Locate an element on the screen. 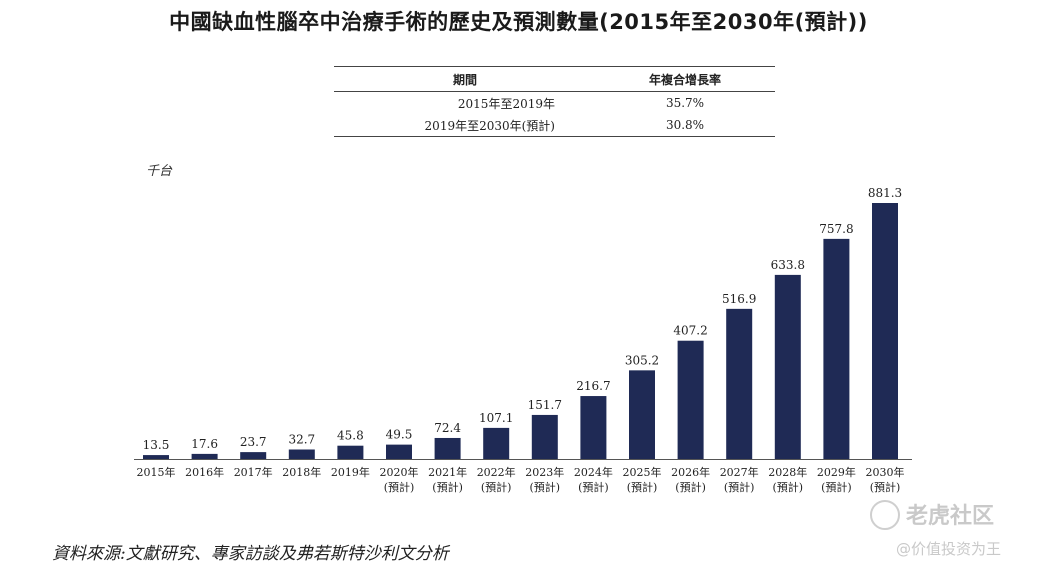  value-label: 107.1 is located at coordinates (496, 418).